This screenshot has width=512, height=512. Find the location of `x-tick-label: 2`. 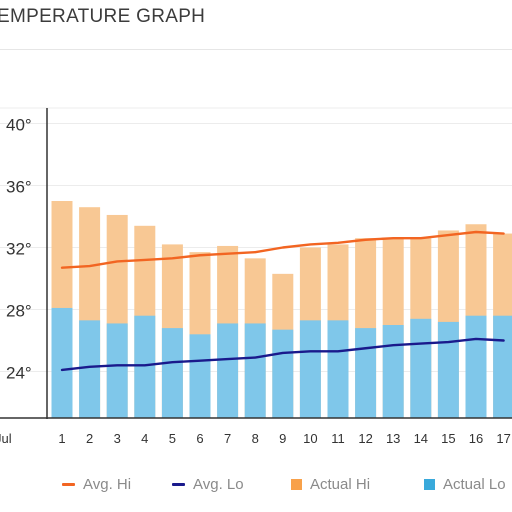

x-tick-label: 2 is located at coordinates (89, 438).